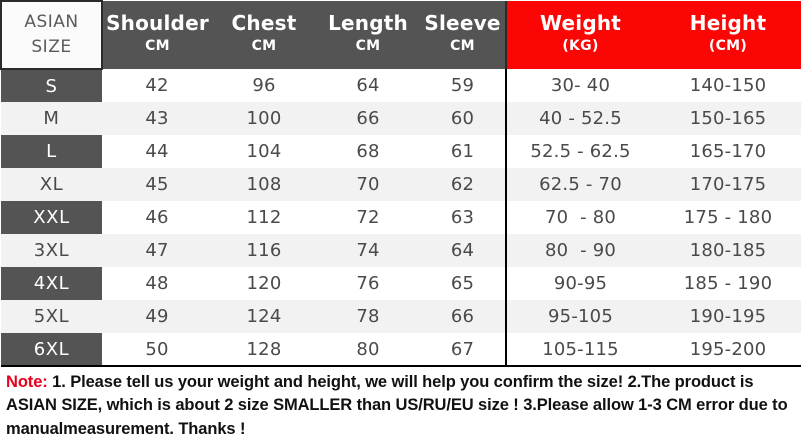 This screenshot has width=801, height=441. What do you see at coordinates (728, 85) in the screenshot?
I see `cell-height: 140-150` at bounding box center [728, 85].